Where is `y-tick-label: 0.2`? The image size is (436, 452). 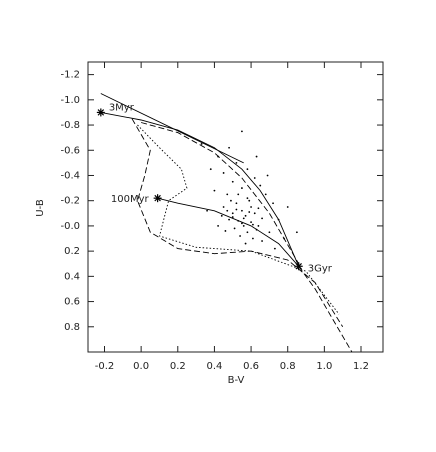 y-tick-label: 0.2 is located at coordinates (72, 251).